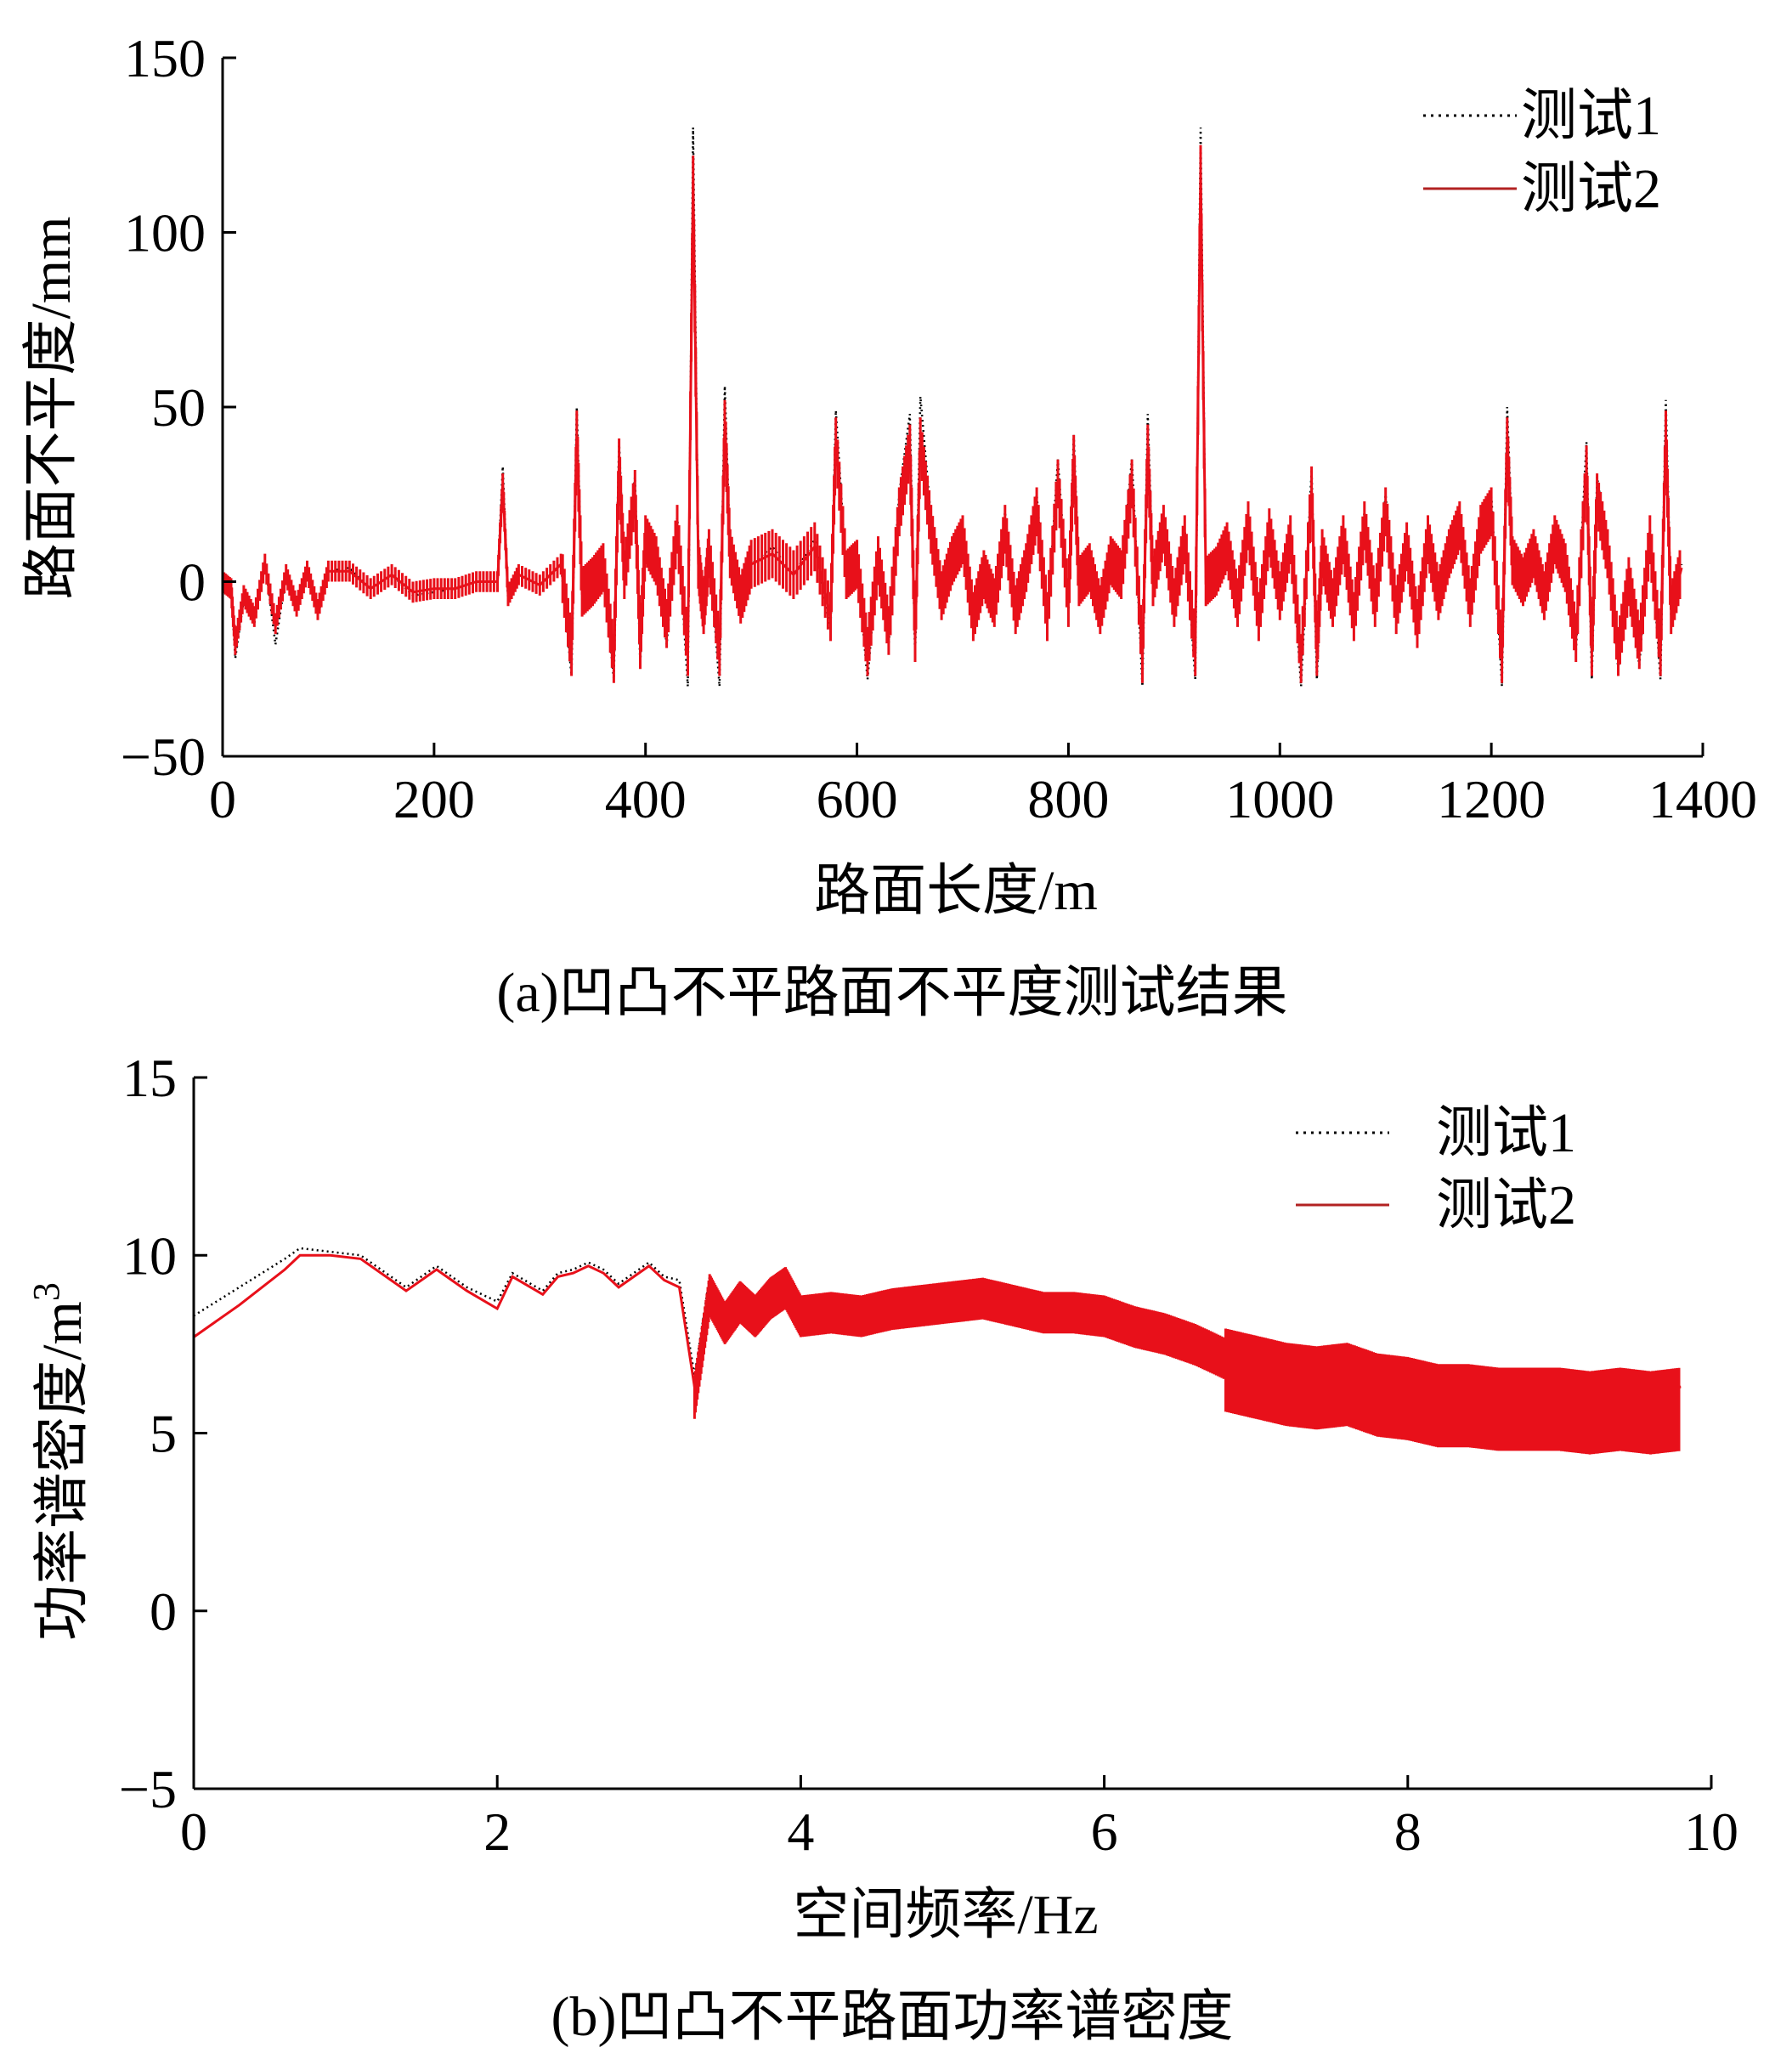 This screenshot has width=1792, height=2070. I want to click on chart-b-x-tick-label: 10, so click(1711, 1832).